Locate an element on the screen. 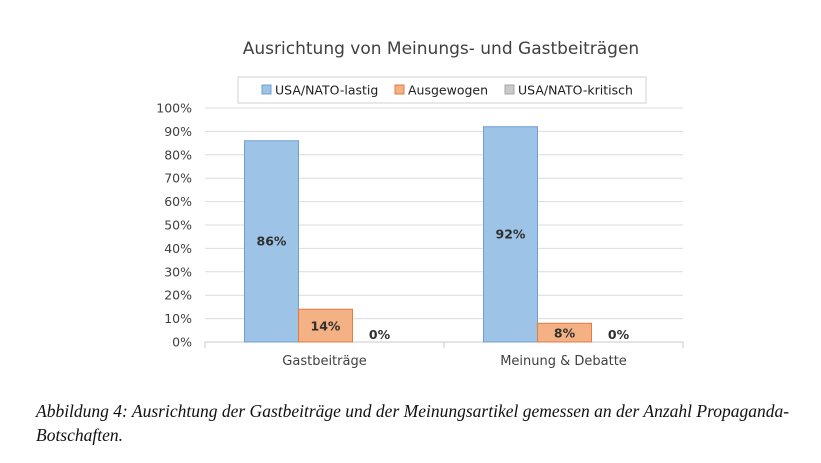 The image size is (821, 463). data-label: 8% is located at coordinates (565, 333).